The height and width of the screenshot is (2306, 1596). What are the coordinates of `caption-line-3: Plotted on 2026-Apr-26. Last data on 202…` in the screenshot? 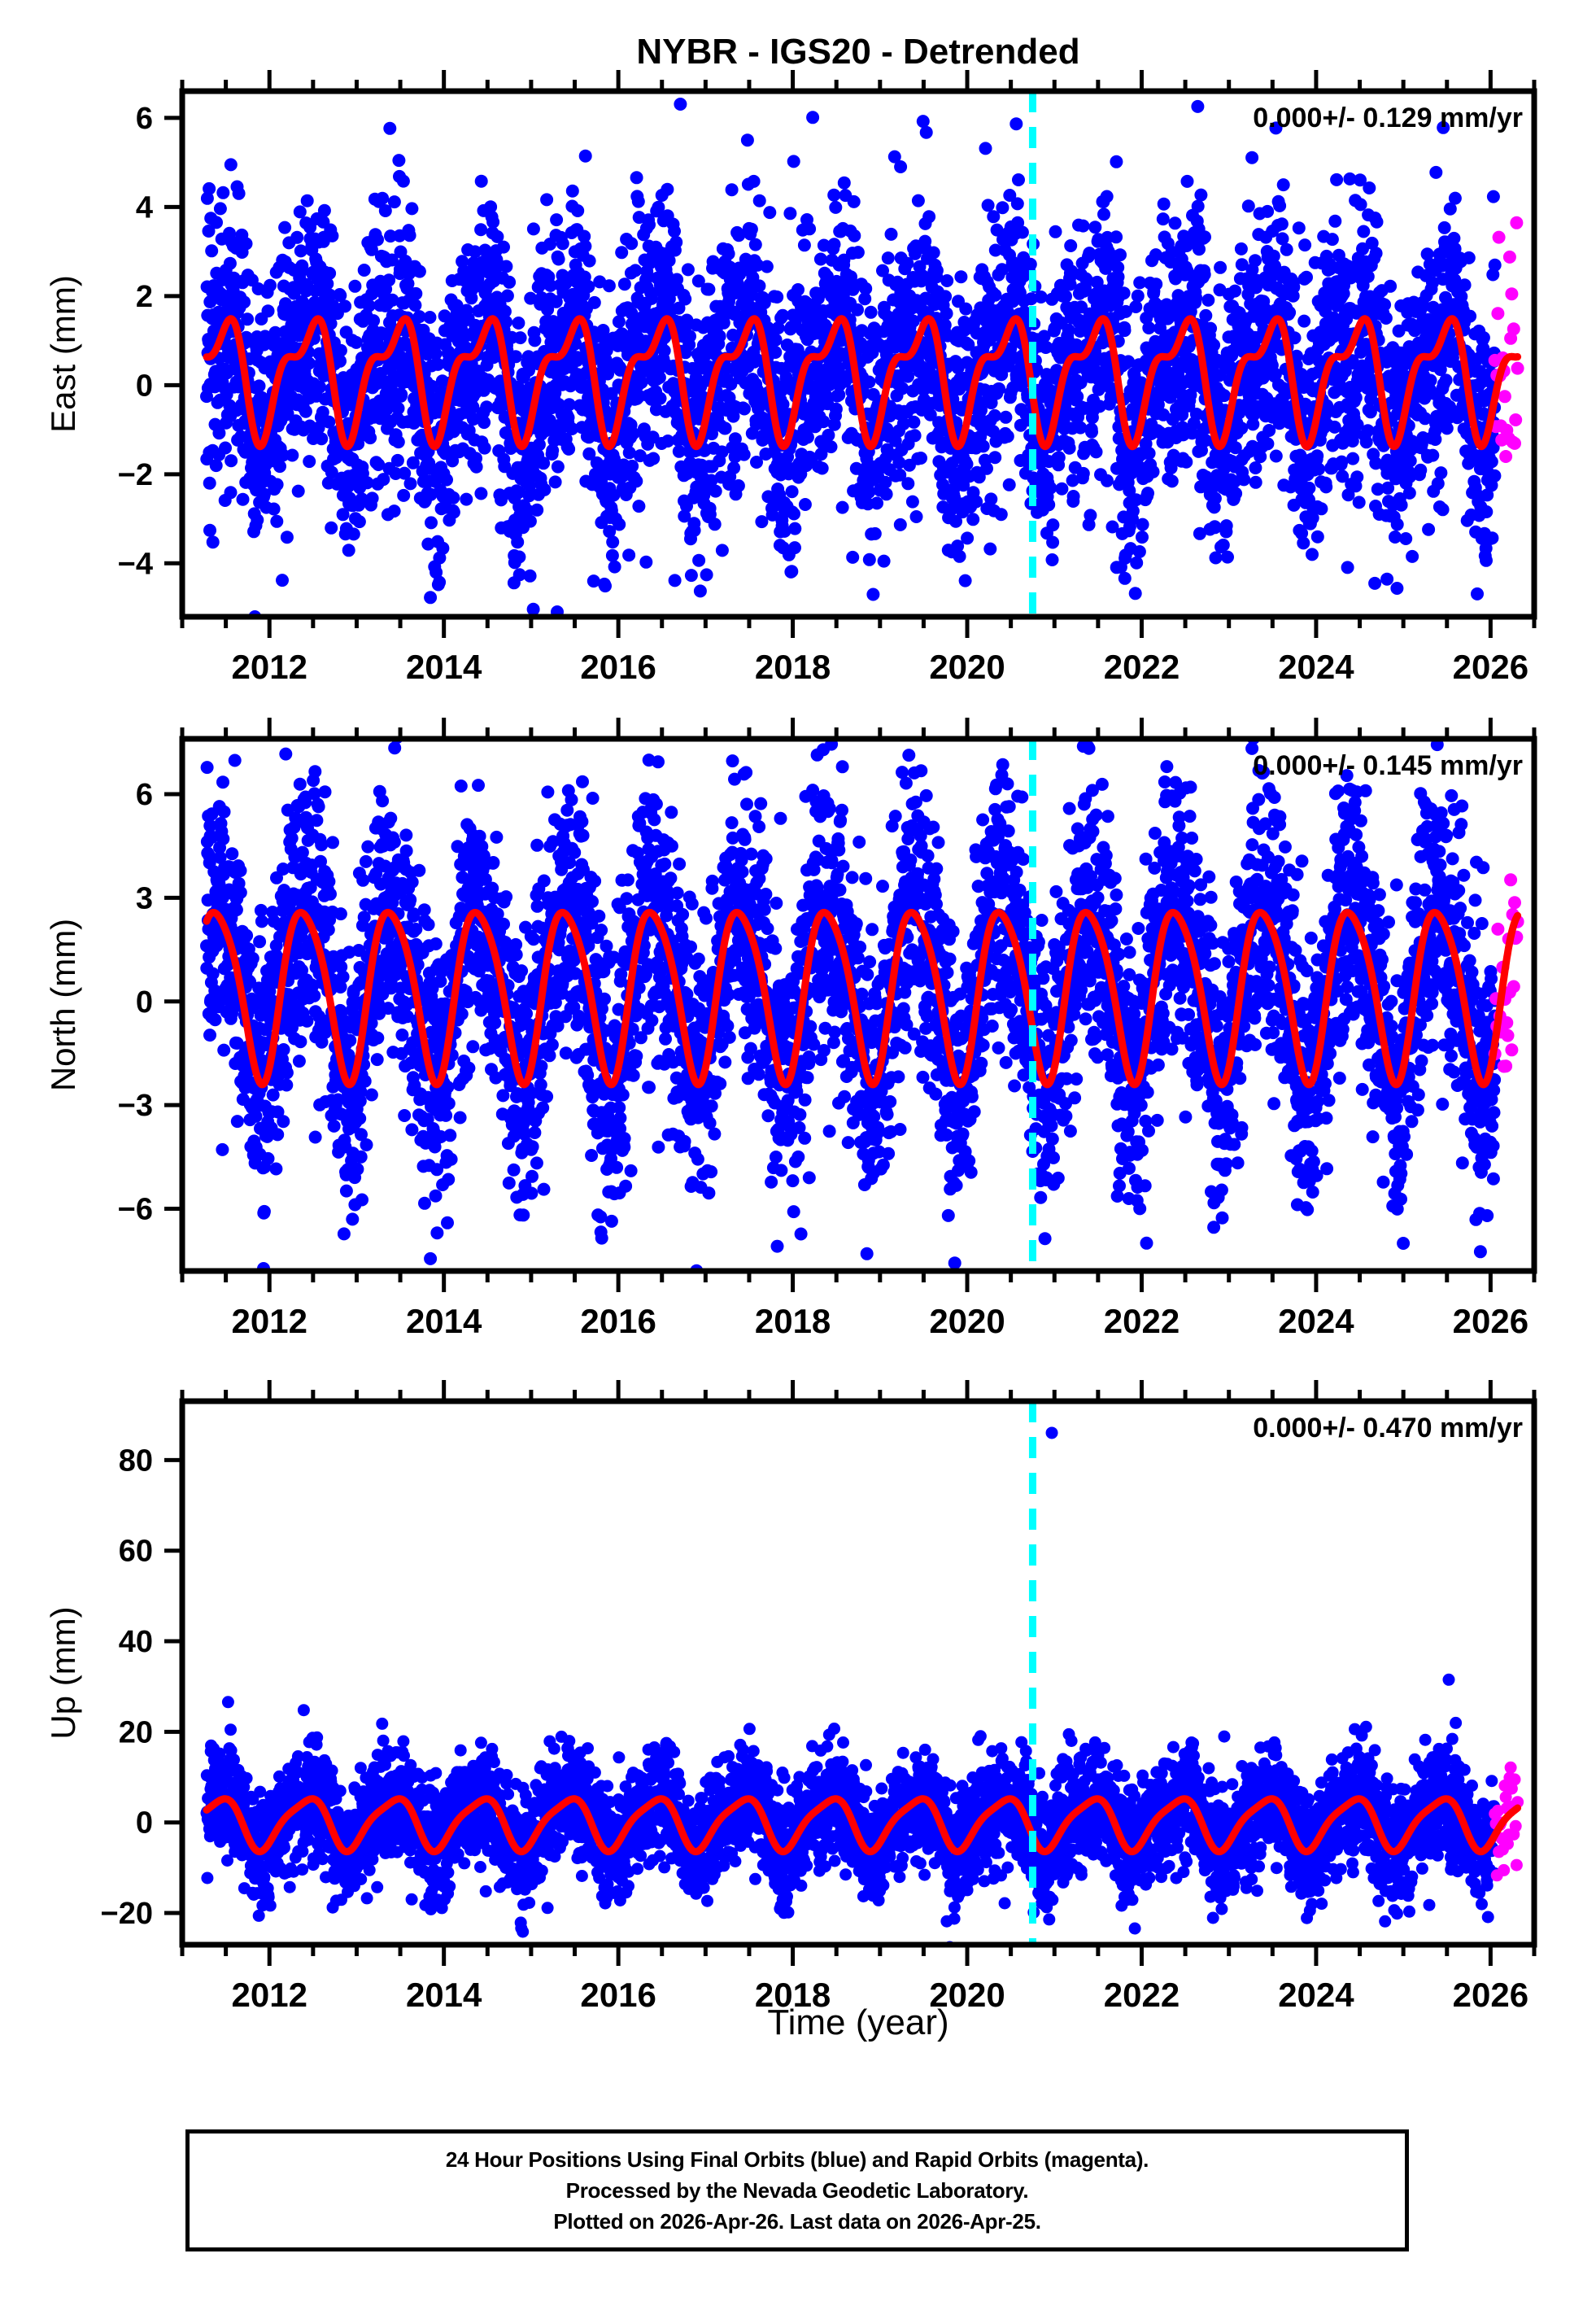 It's located at (797, 2221).